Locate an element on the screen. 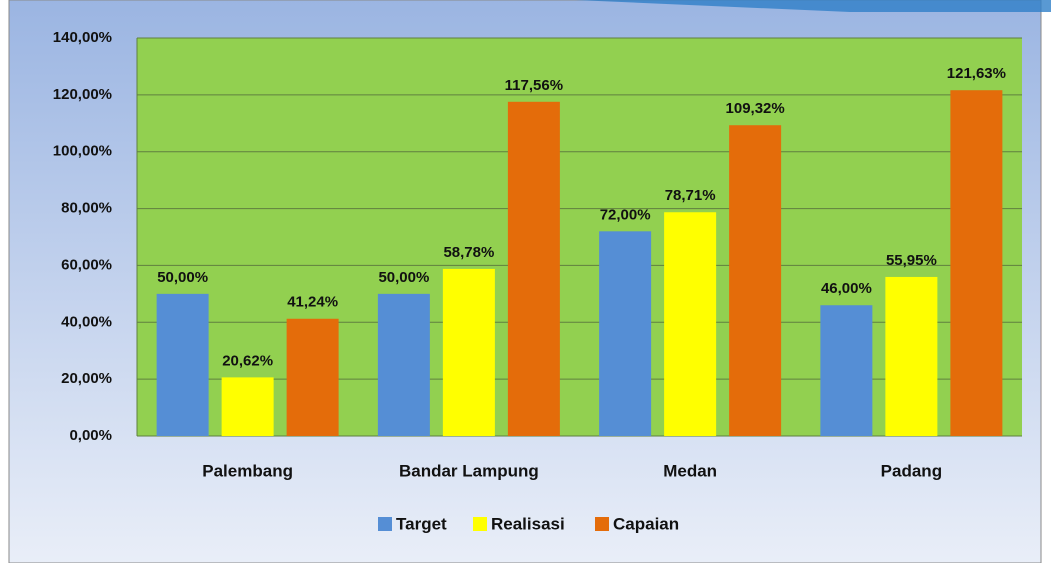 The width and height of the screenshot is (1051, 563). legend-label: Realisasi is located at coordinates (528, 523).